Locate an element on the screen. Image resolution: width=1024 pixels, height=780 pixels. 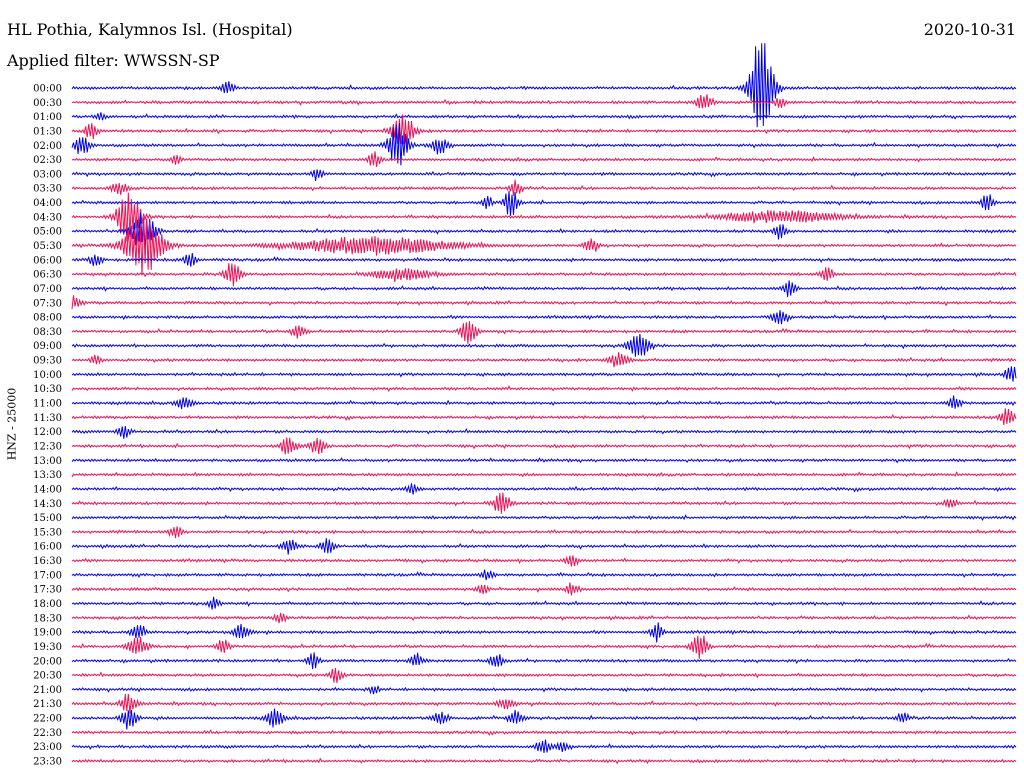
row-time-label: 10:00 is located at coordinates (47, 375).